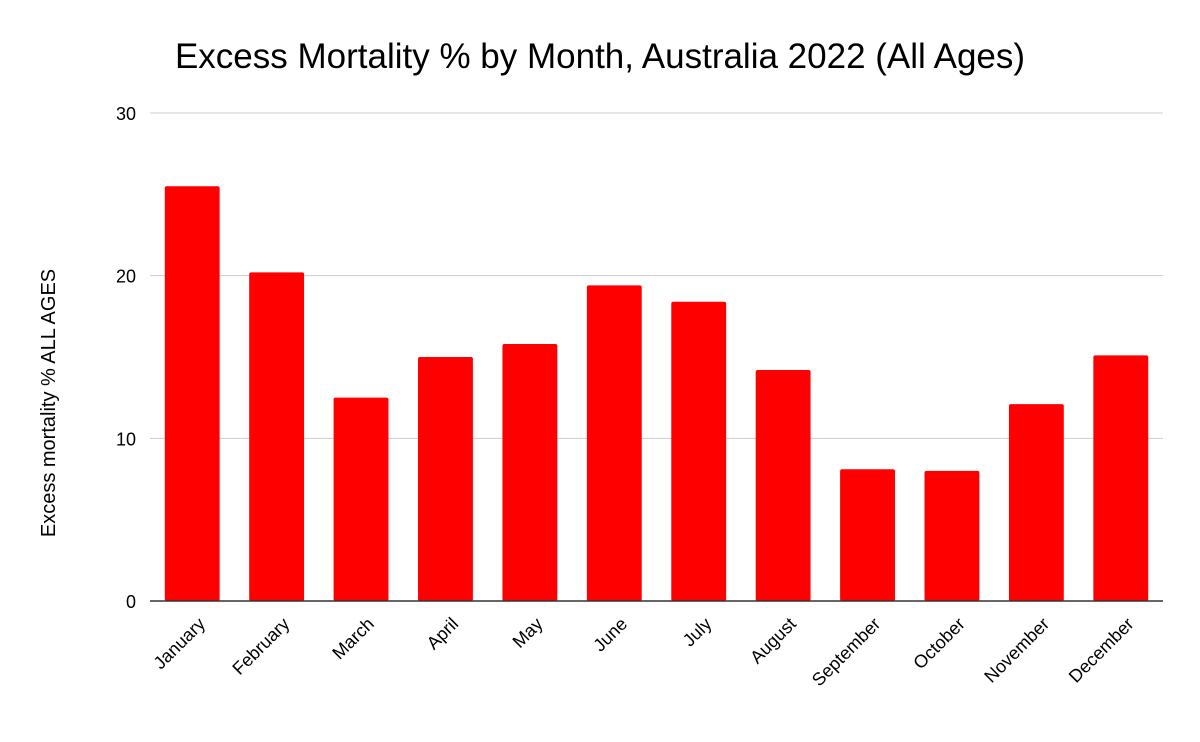 Image resolution: width=1200 pixels, height=742 pixels. What do you see at coordinates (1016, 650) in the screenshot?
I see `x-tick-label: November` at bounding box center [1016, 650].